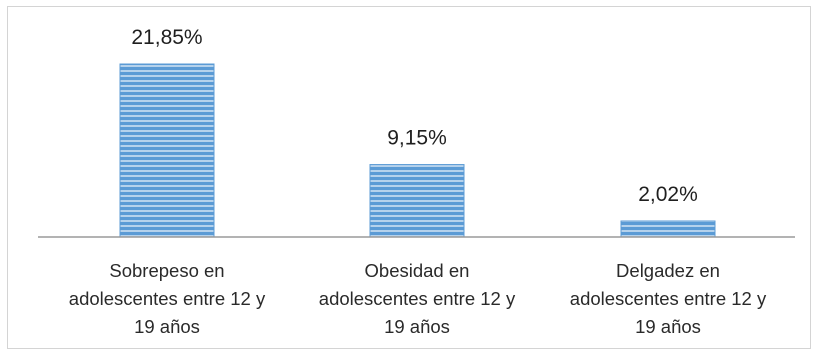  What do you see at coordinates (167, 326) in the screenshot?
I see `category-label-1-line-3: 19 años` at bounding box center [167, 326].